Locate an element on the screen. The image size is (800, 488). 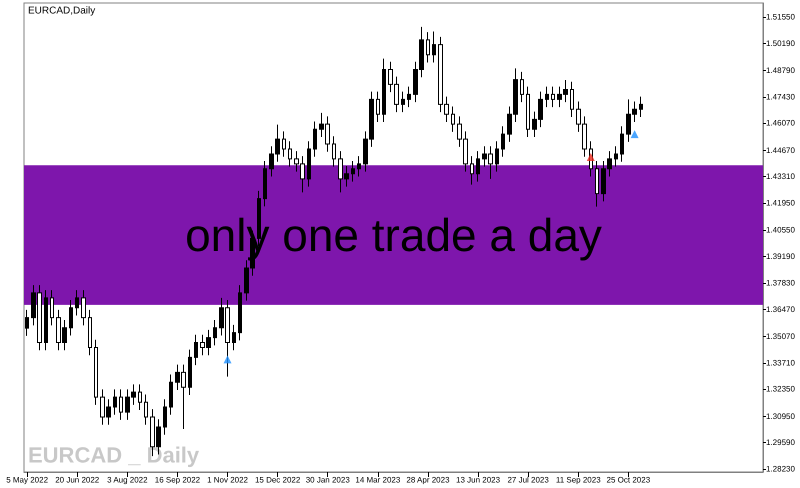
x-tick-label: 27 Jul 2023 is located at coordinates (528, 480).